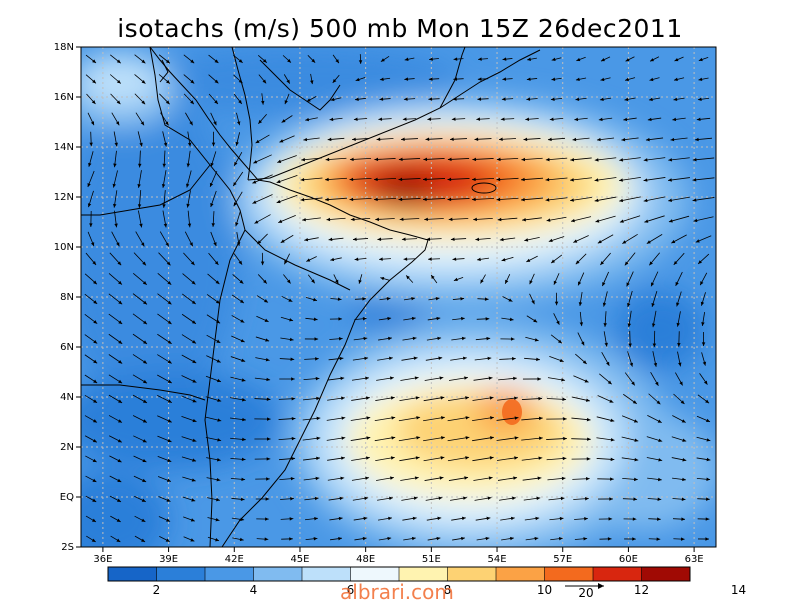 This screenshot has width=800, height=604. Describe the element at coordinates (431, 559) in the screenshot. I see `lon-label: 51E` at that location.